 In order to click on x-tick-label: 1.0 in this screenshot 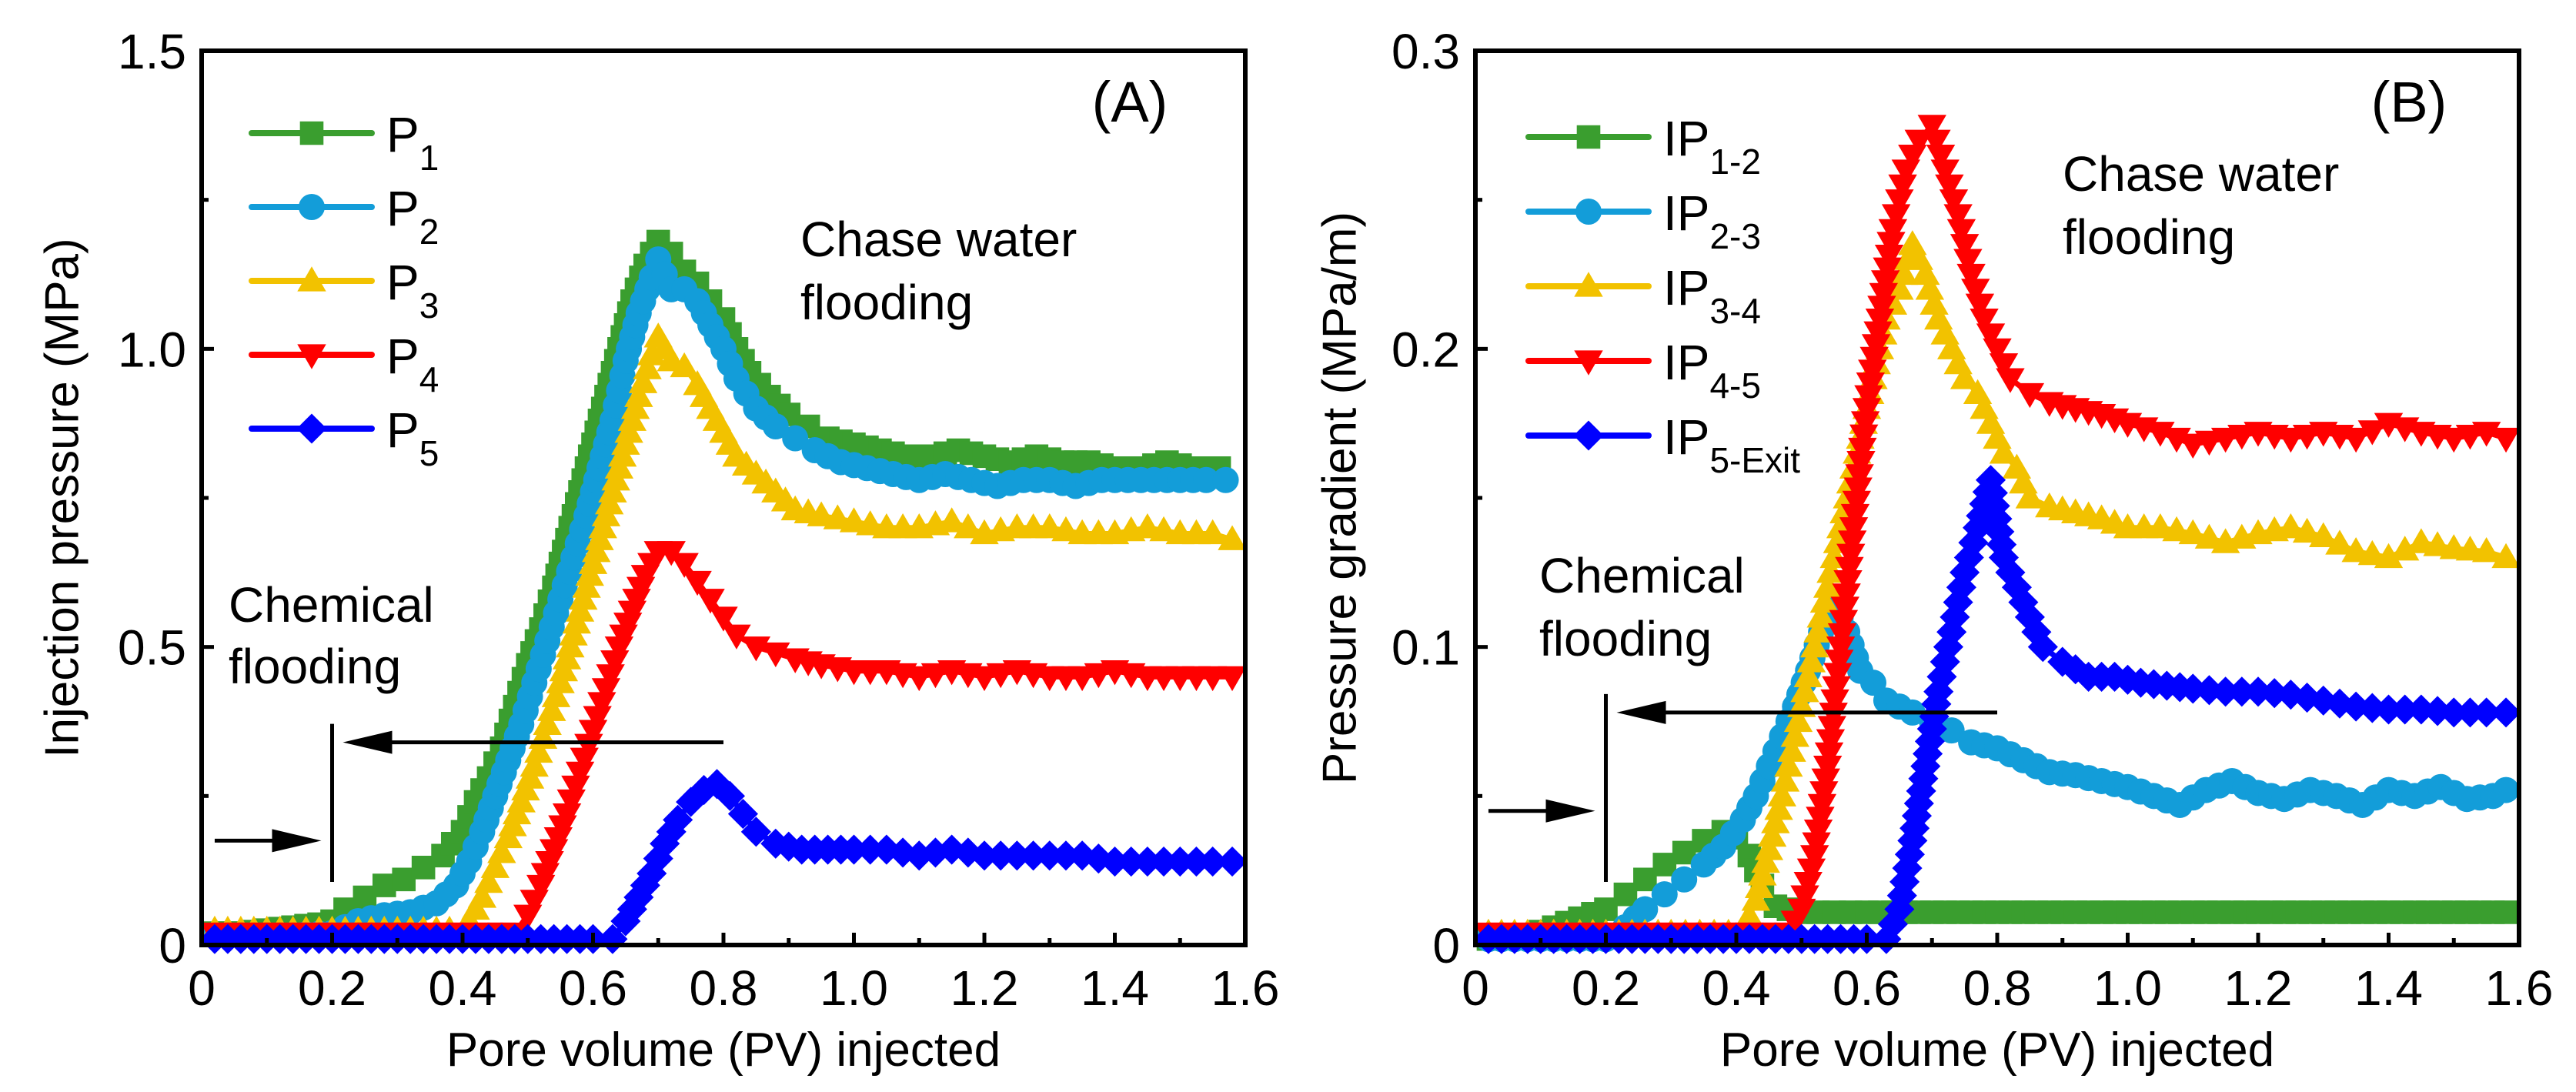, I will do `click(2127, 988)`.